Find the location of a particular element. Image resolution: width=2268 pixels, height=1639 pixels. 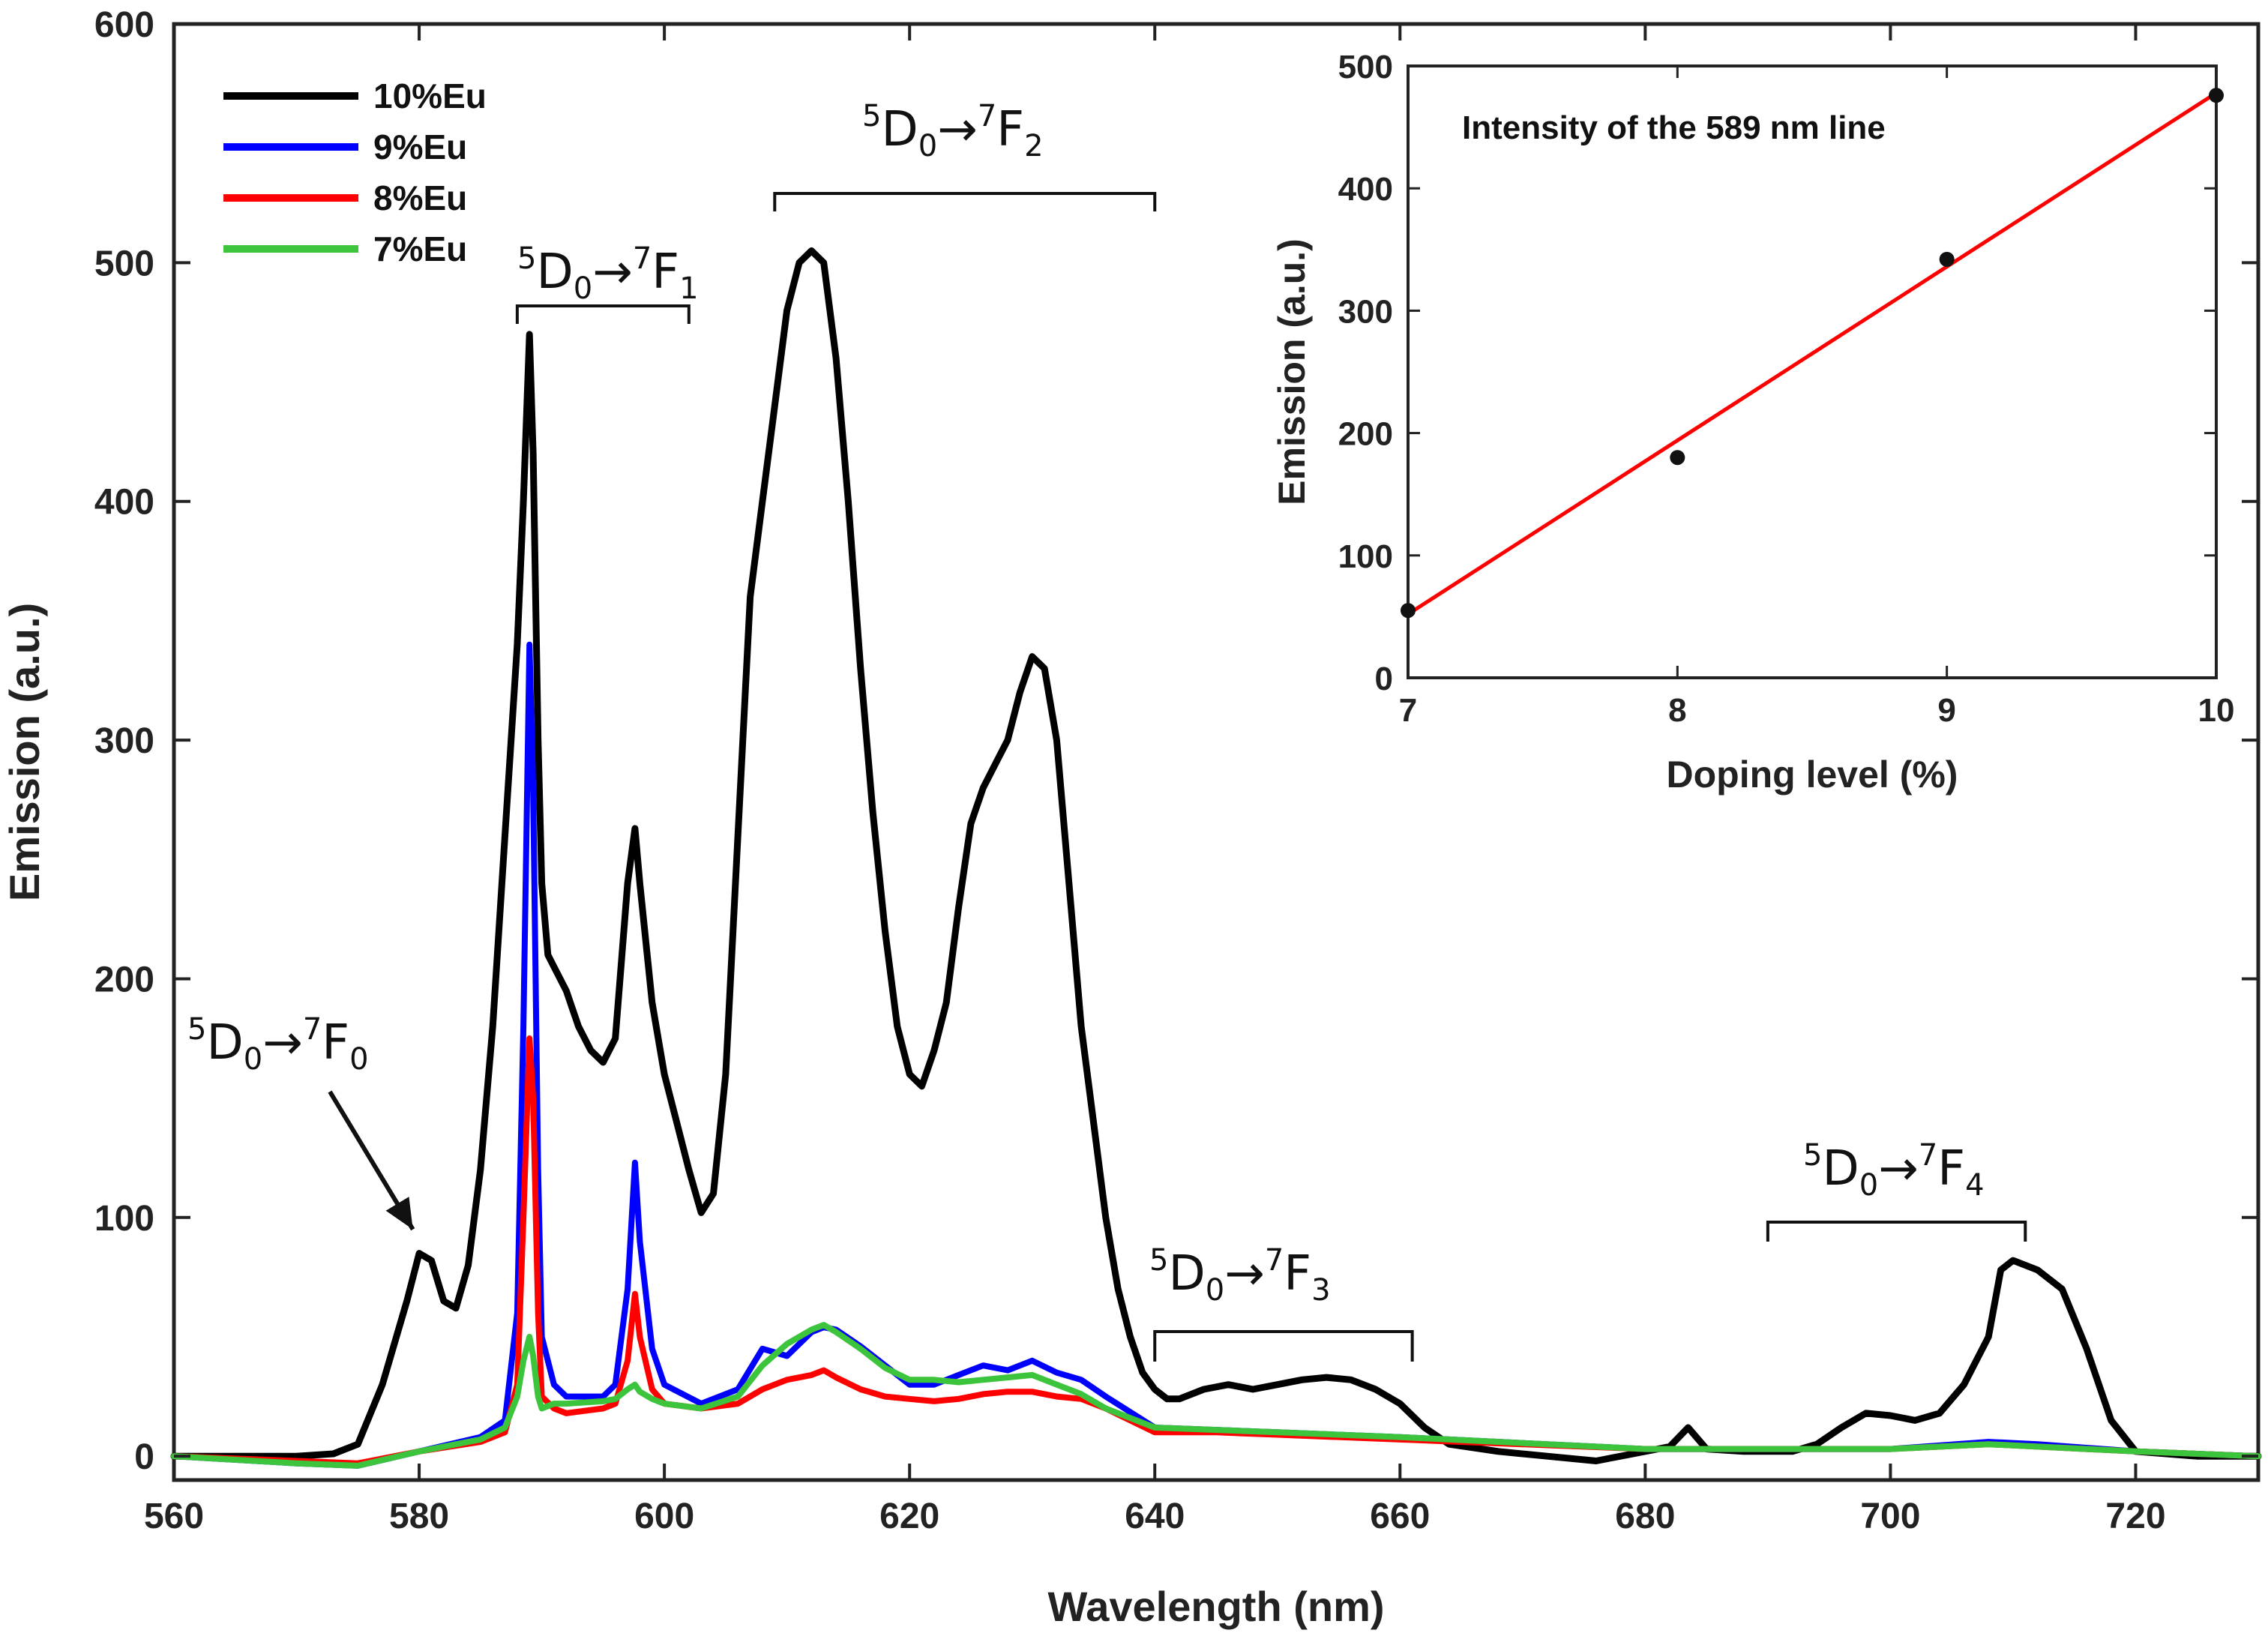

y-tick-label: 600 is located at coordinates (124, 25).